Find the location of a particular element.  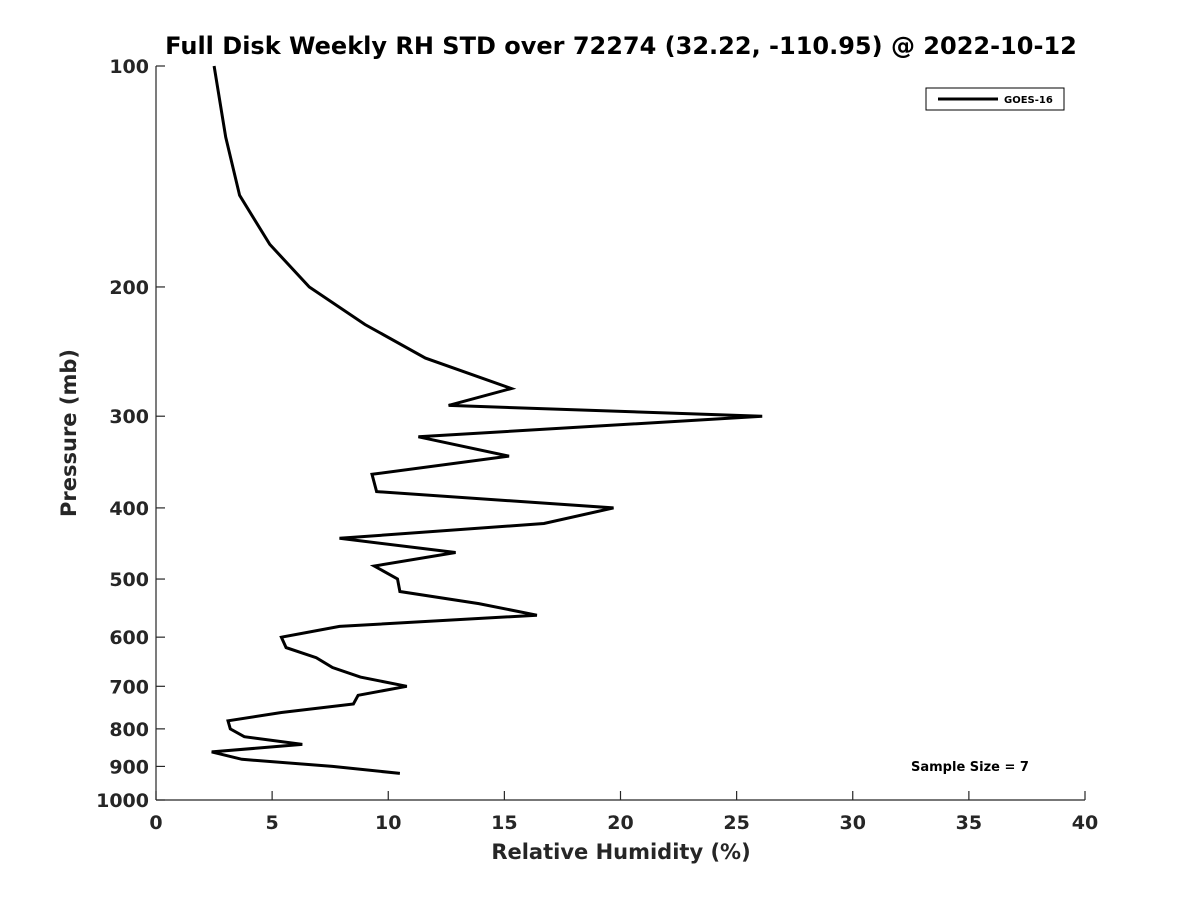

y-tick-label: 300 is located at coordinates (129, 417).